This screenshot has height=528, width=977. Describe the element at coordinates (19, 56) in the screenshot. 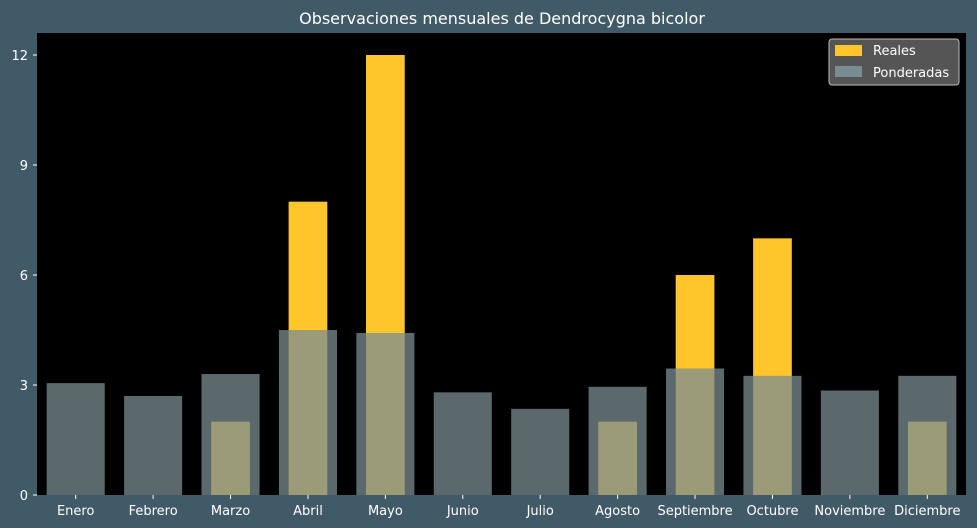

I see `y-tick-label: 12` at that location.